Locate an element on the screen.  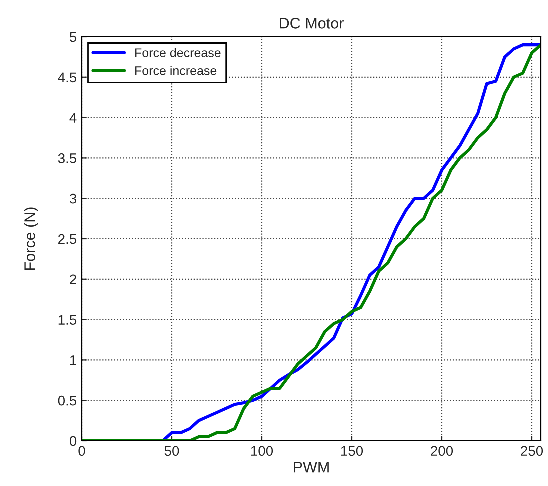
legend-label: Force decrease is located at coordinates (178, 53).